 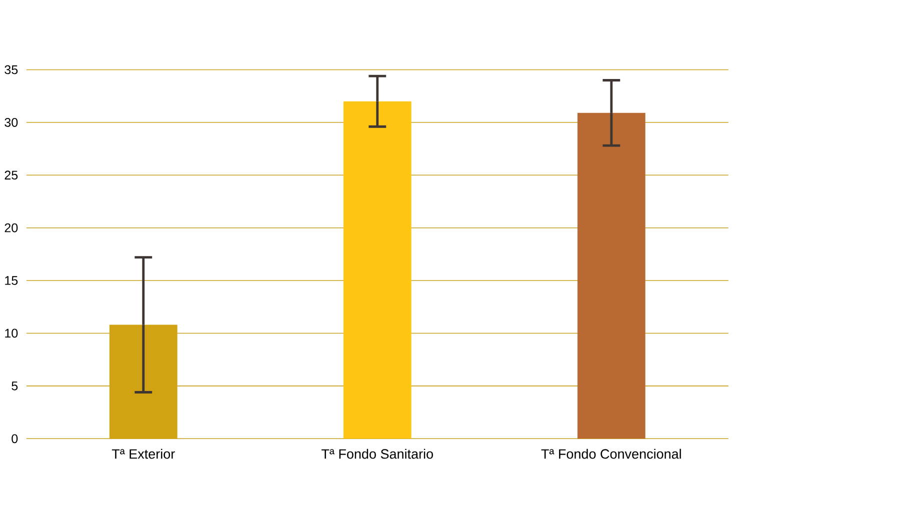 What do you see at coordinates (15, 386) in the screenshot?
I see `y-tick-label: 5` at bounding box center [15, 386].